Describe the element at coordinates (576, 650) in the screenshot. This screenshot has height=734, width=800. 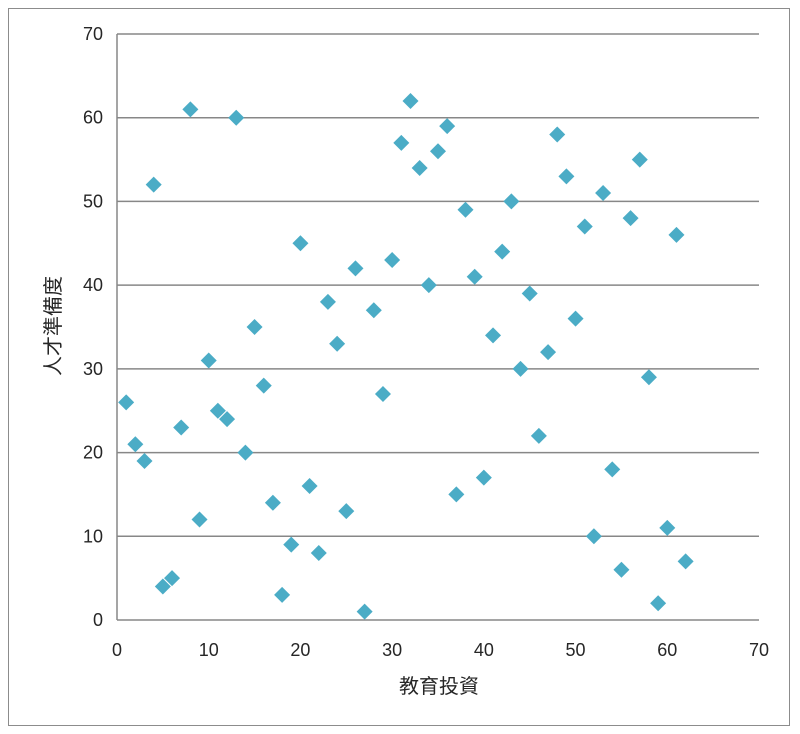
I see `x-tick-label: 50` at that location.